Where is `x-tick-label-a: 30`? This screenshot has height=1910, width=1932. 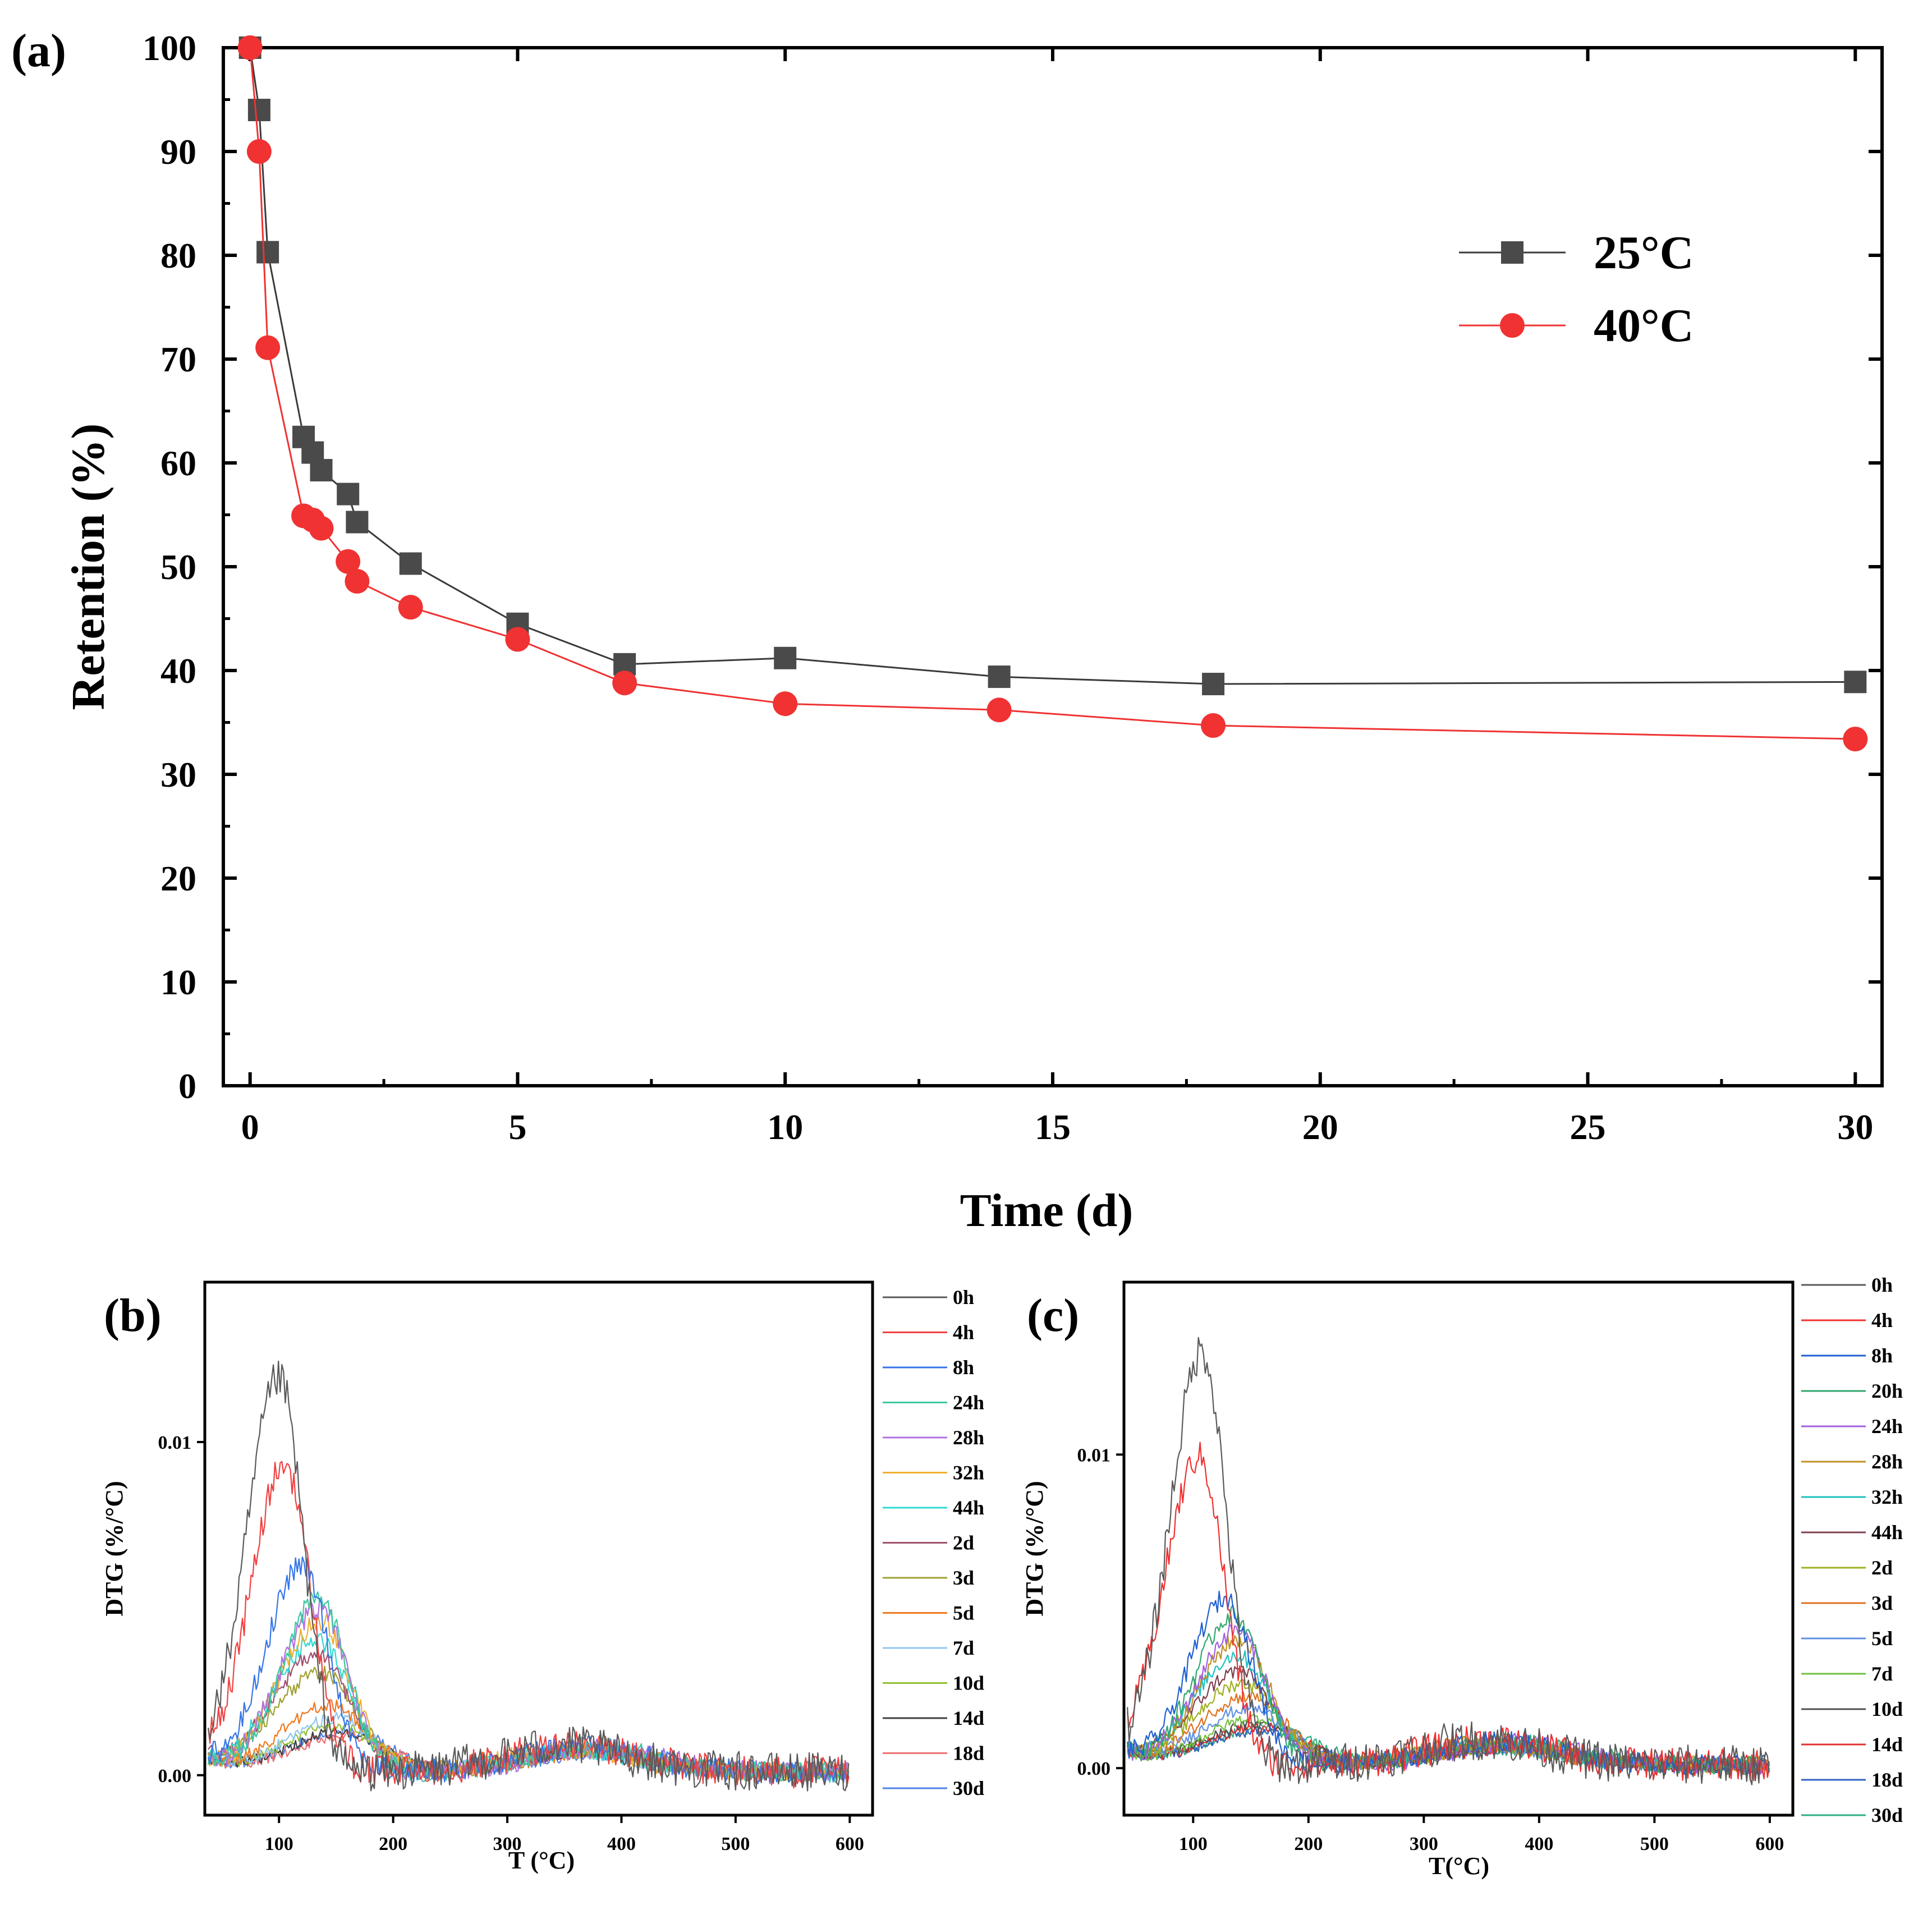 x-tick-label-a: 30 is located at coordinates (1855, 1127).